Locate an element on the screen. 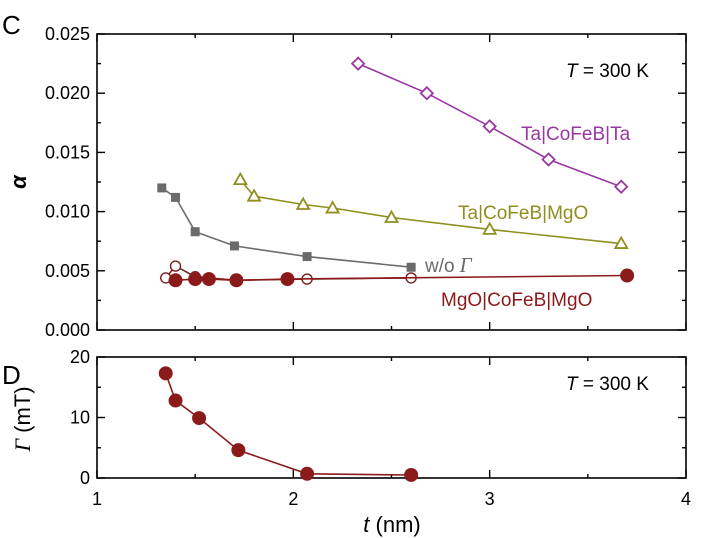 Image resolution: width=704 pixels, height=538 pixels. panel-c-series-ta-cofeb-ta is located at coordinates (489, 125).